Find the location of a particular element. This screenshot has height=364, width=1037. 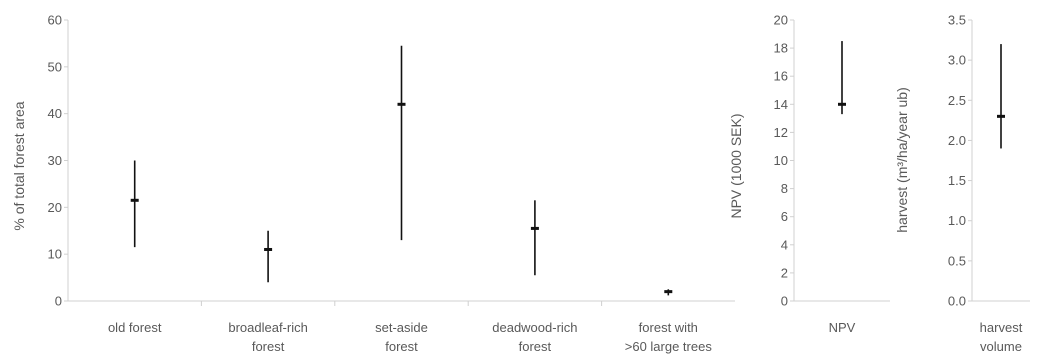

category-label: broadleaf-rich is located at coordinates (268, 327).